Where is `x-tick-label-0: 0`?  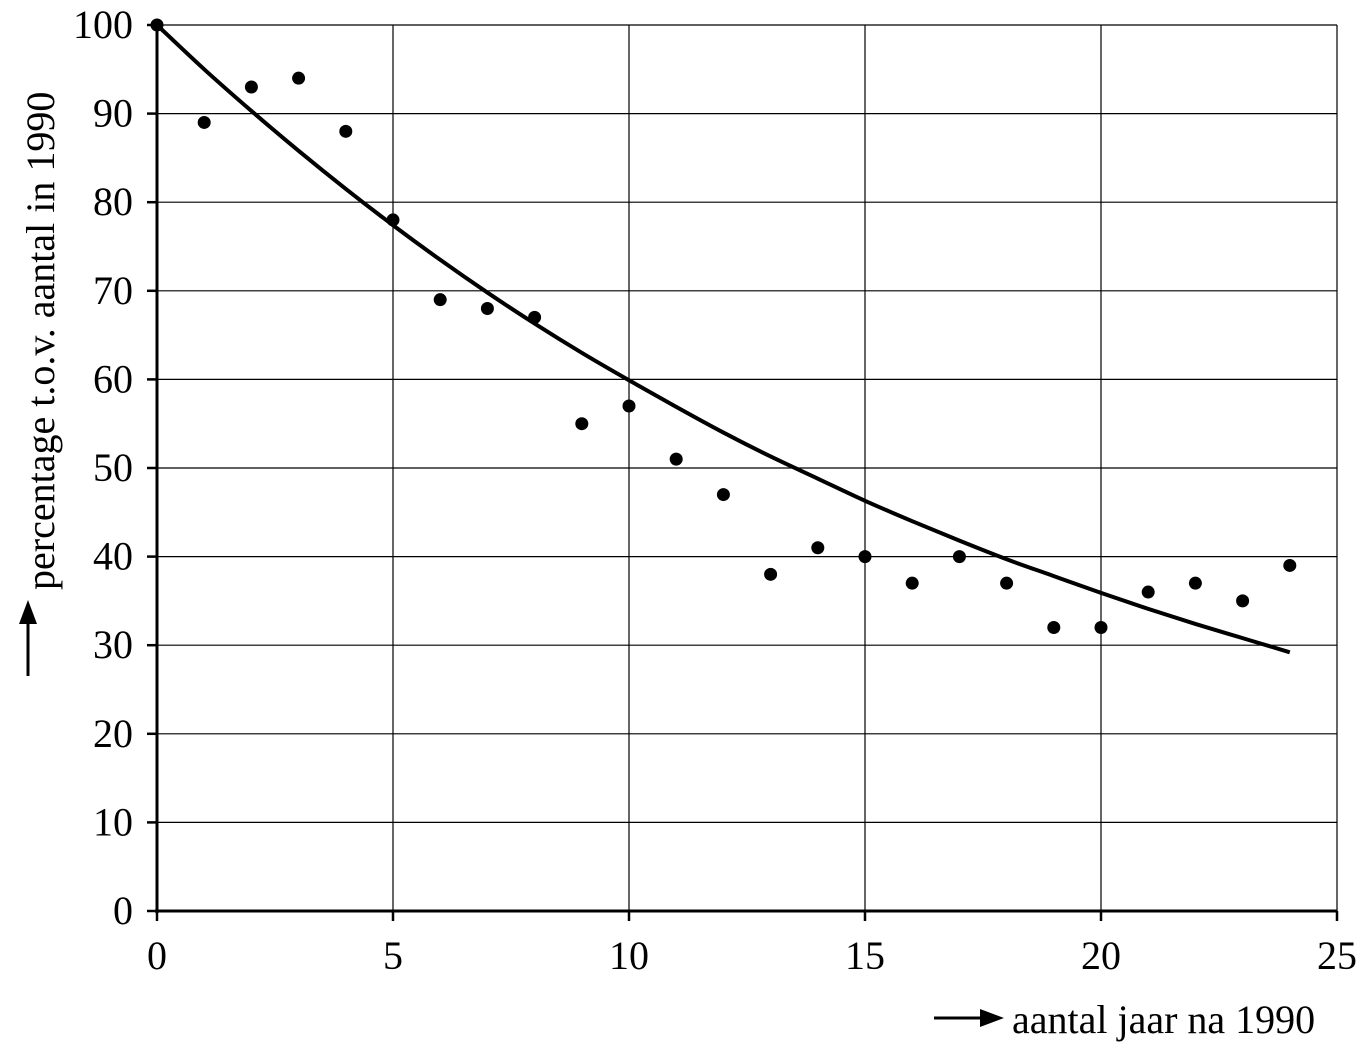 x-tick-label-0: 0 is located at coordinates (157, 955).